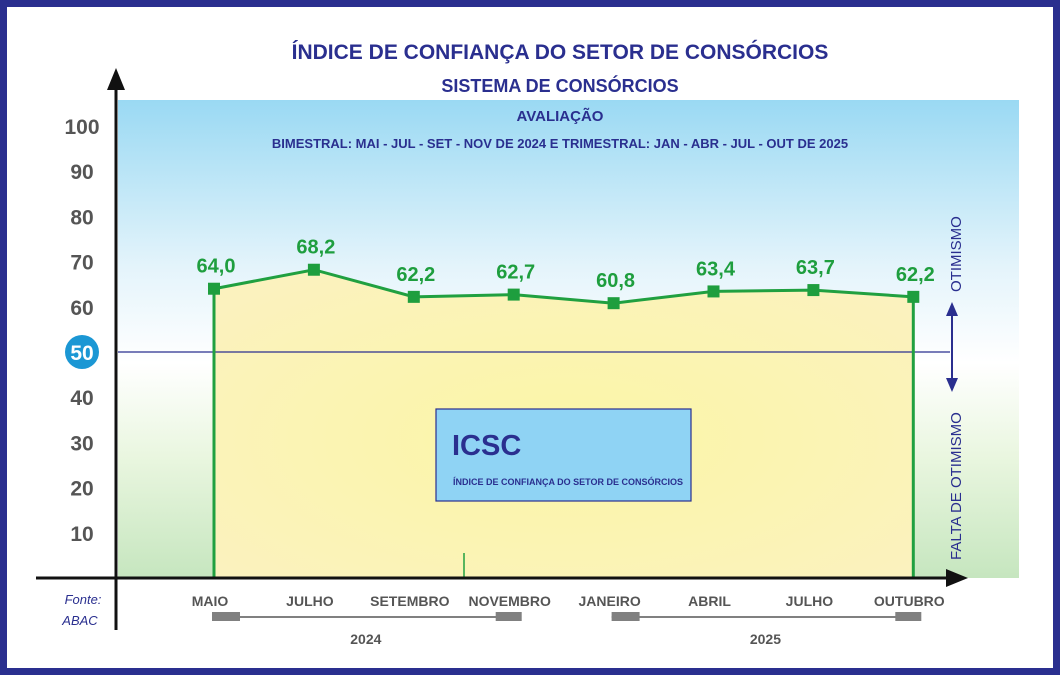 This screenshot has width=1060, height=675. I want to click on y-tick-label: 90, so click(81, 172).